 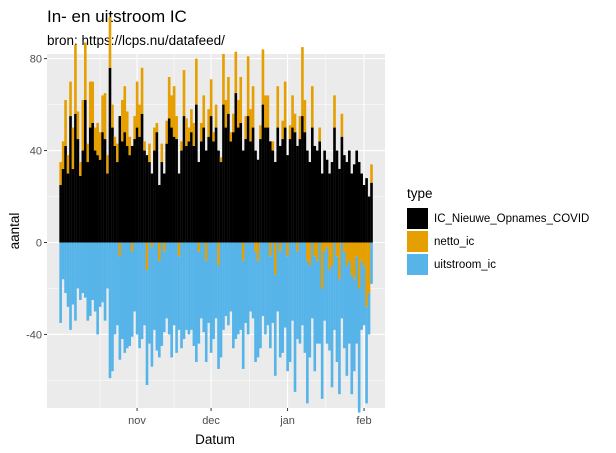 What do you see at coordinates (512, 218) in the screenshot?
I see `legend-label-opnames: IC_Nieuwe_Opnames_COVID` at bounding box center [512, 218].